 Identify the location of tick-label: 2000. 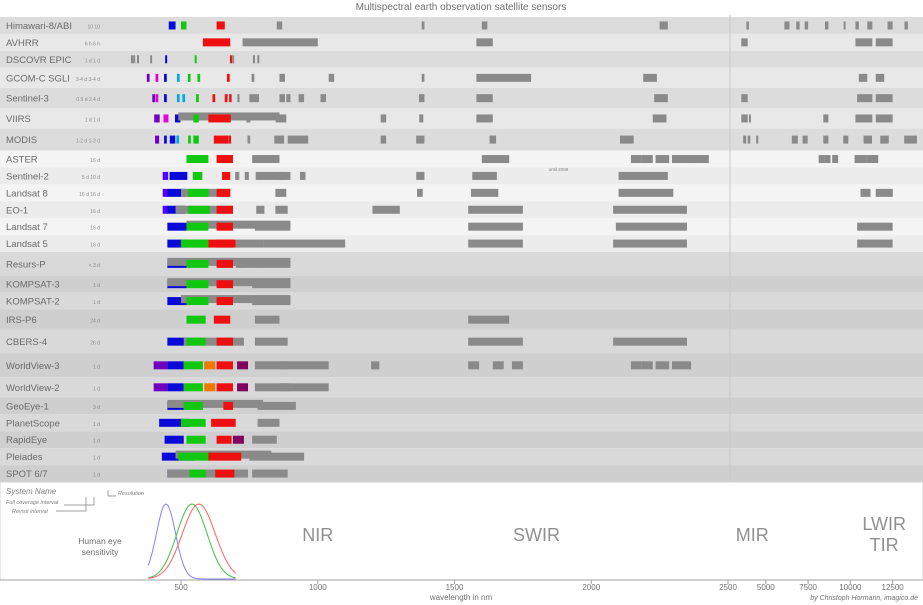
(591, 587).